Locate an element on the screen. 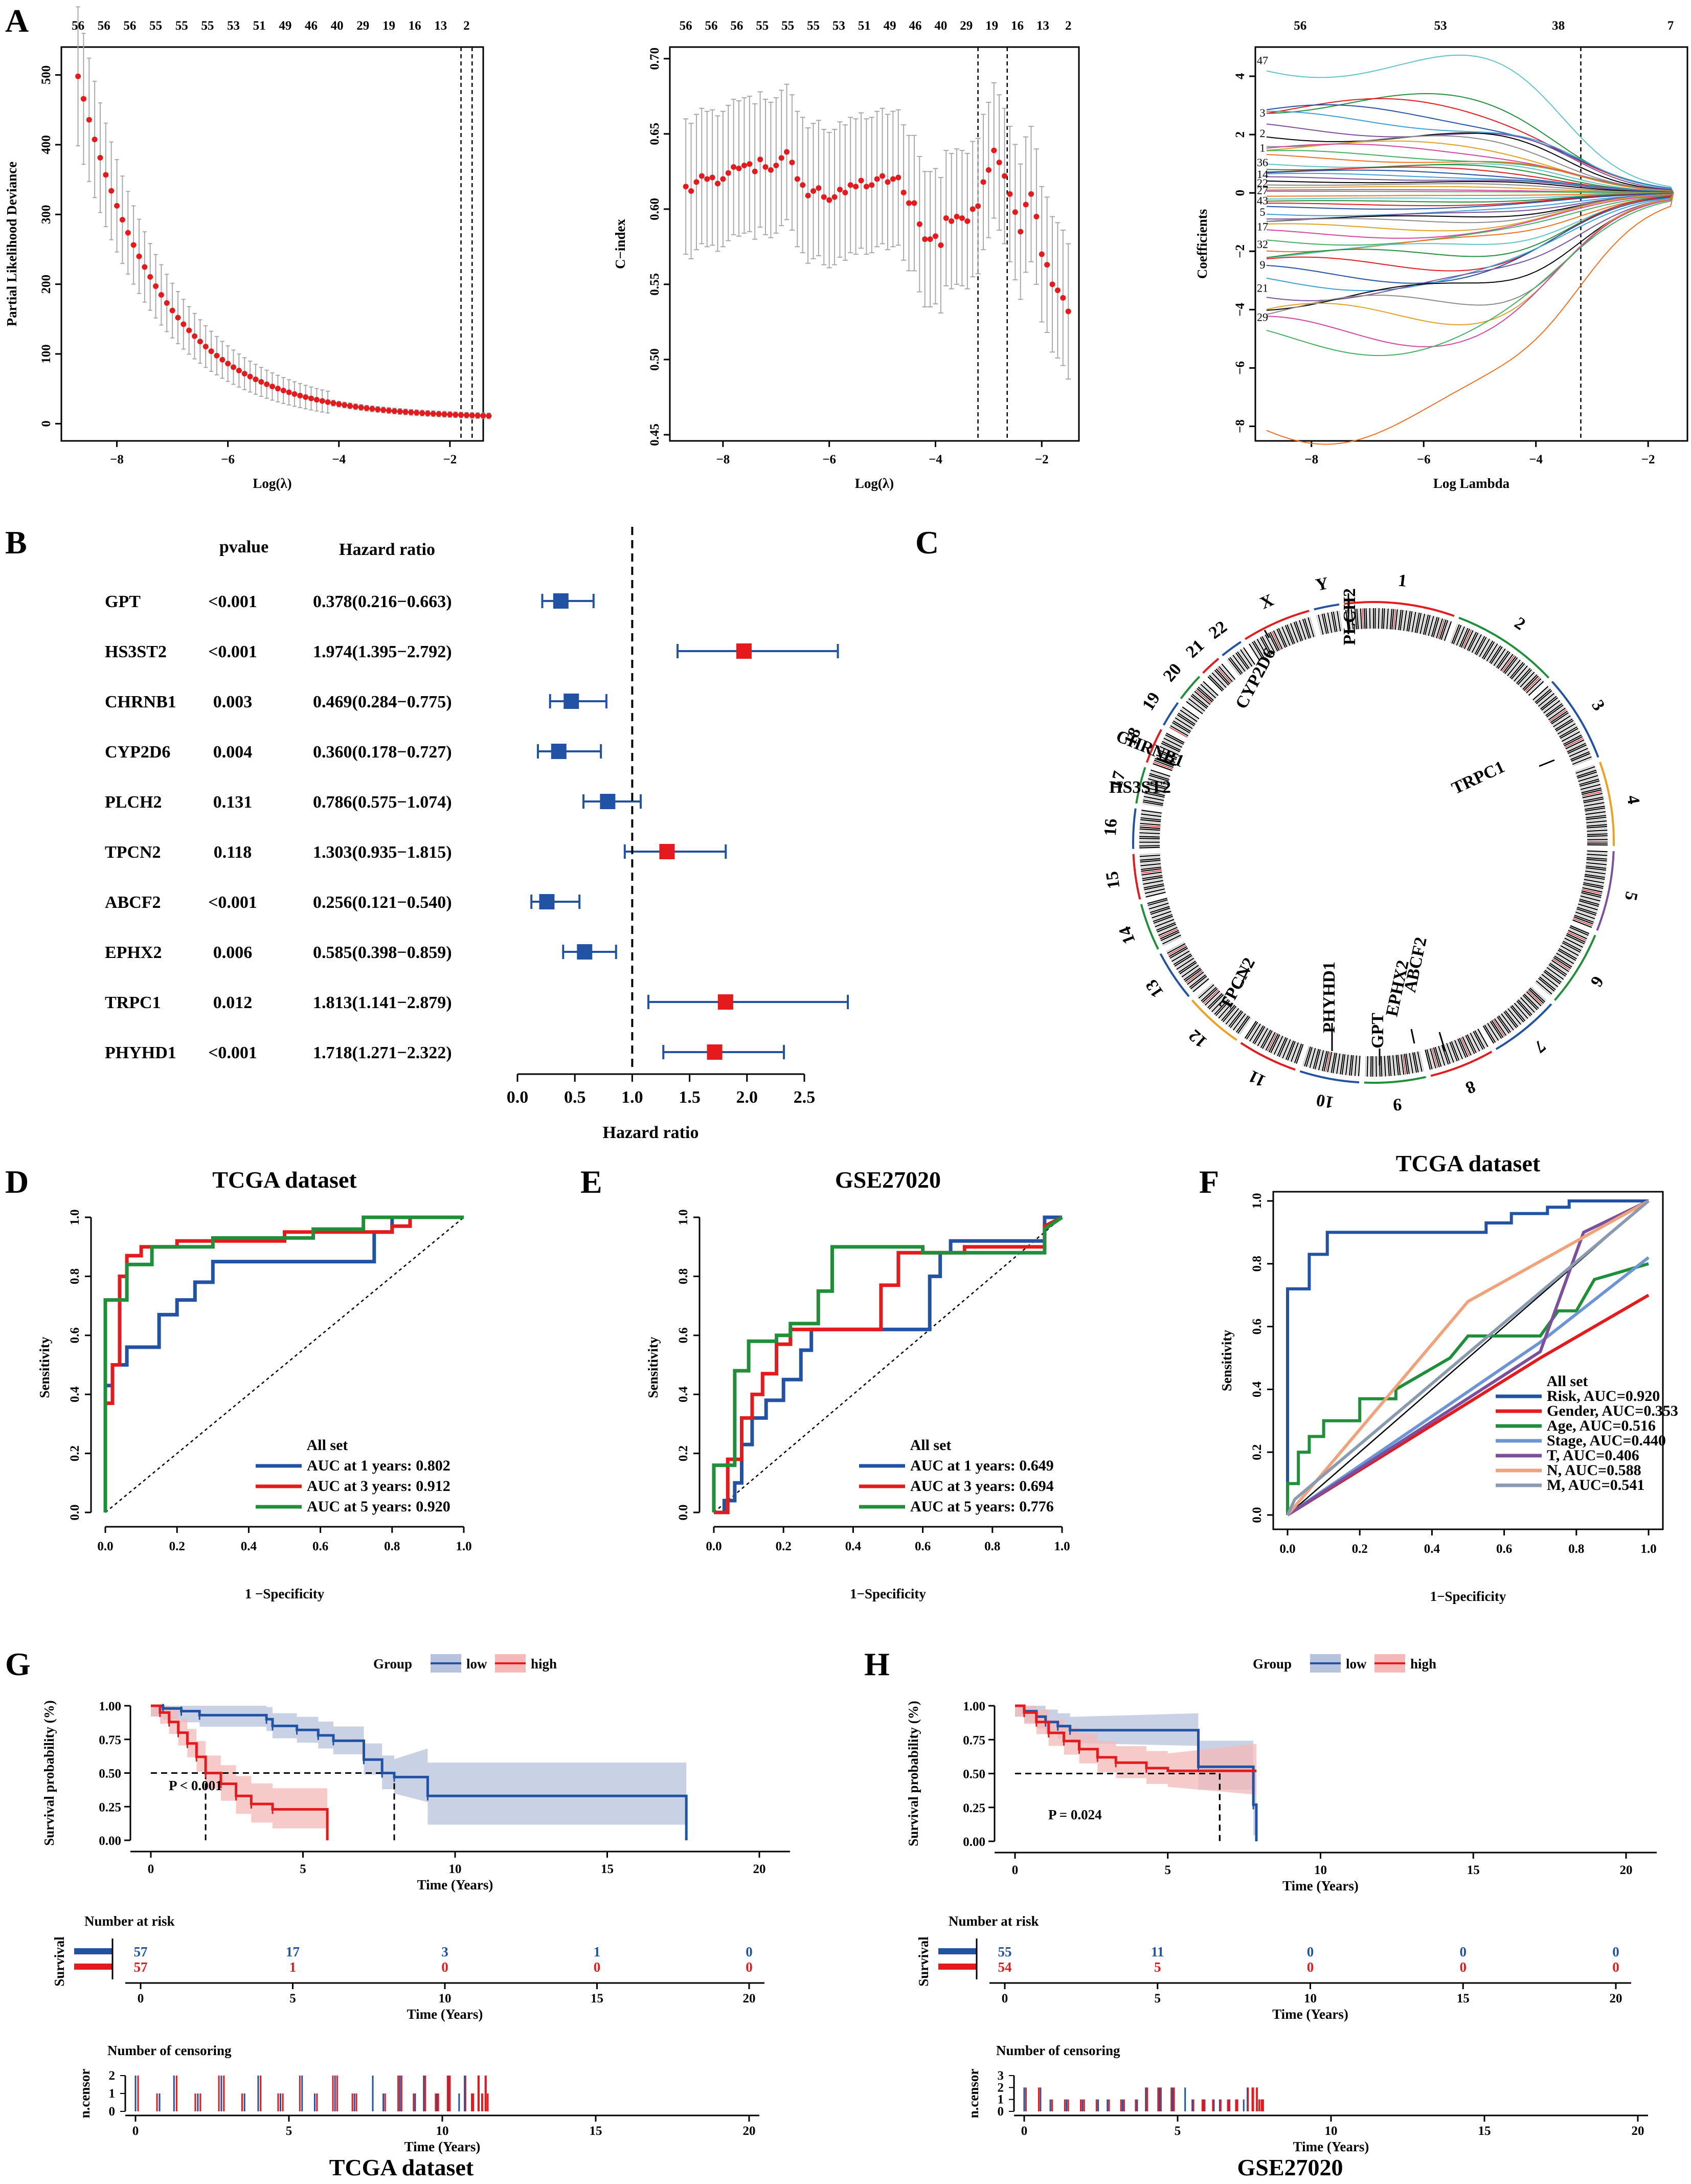 This screenshot has width=1691, height=2184. circos-chromosome-label: 10 is located at coordinates (1325, 1101).